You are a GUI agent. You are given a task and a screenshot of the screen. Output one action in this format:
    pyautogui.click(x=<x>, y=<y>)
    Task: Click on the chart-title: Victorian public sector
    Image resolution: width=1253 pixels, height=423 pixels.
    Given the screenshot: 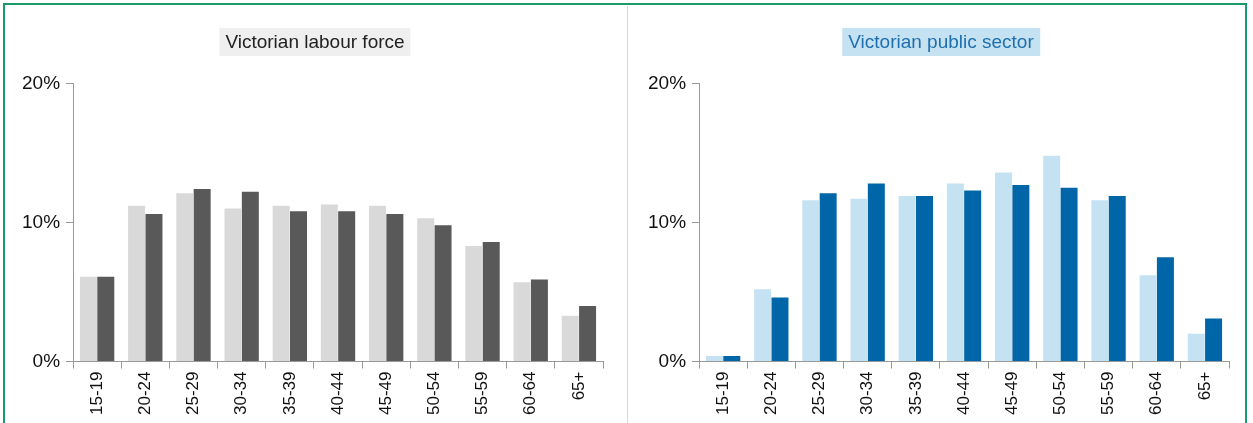 What is the action you would take?
    pyautogui.click(x=941, y=42)
    